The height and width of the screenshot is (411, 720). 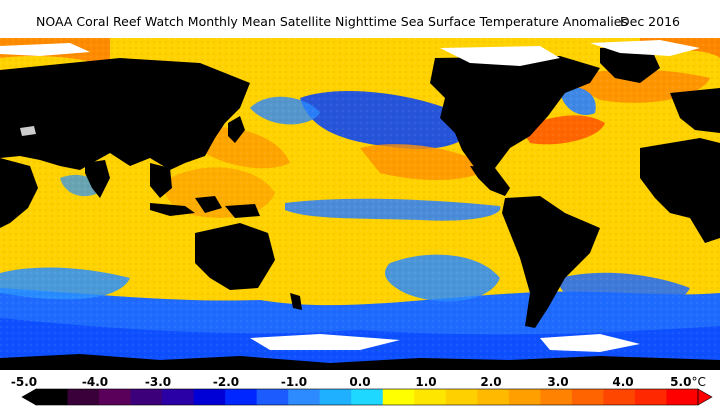 I want to click on colorbar-tick-label: -1.0, so click(x=294, y=382).